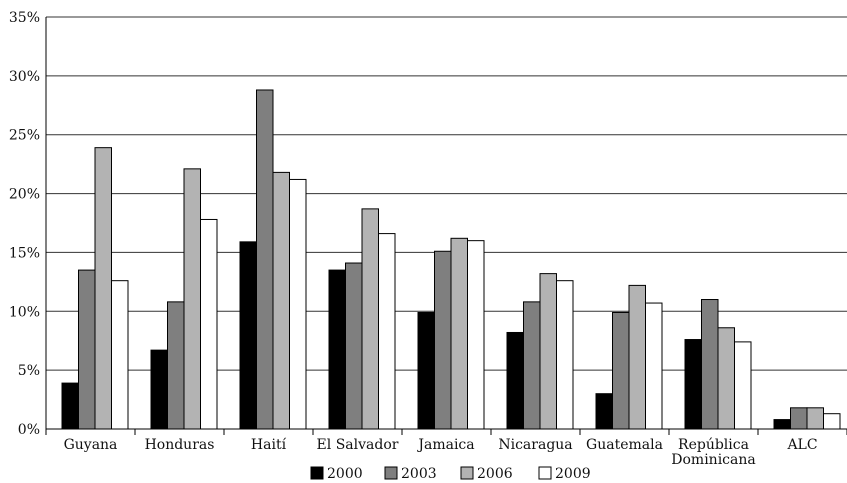 This screenshot has width=847, height=483. Describe the element at coordinates (24, 18) in the screenshot. I see `y-tick-label: 35%` at that location.